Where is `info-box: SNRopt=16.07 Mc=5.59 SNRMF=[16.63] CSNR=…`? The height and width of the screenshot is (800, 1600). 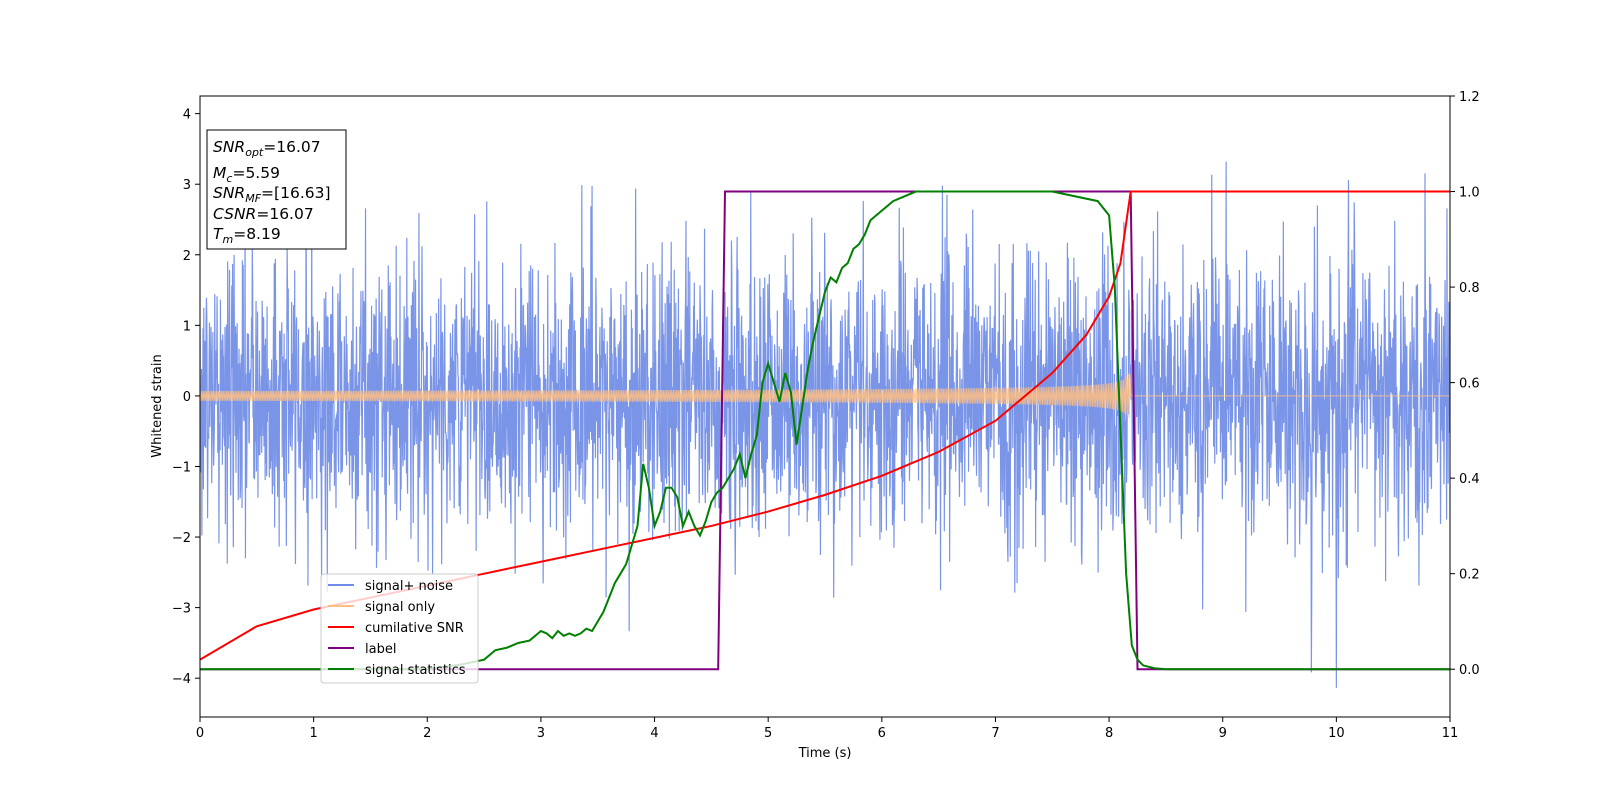
info-box: SNRopt=16.07 Mc=5.59 SNRMF=[16.63] CSNR=… is located at coordinates (276, 189).